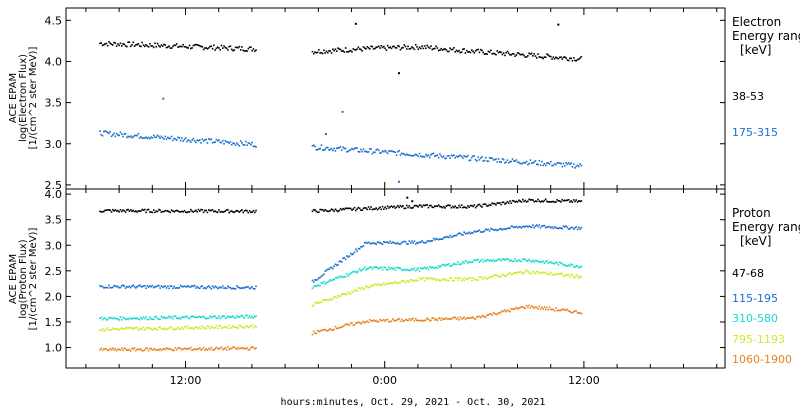 This screenshot has height=410, width=800. Describe the element at coordinates (342, 111) in the screenshot. I see `outlier-point` at that location.